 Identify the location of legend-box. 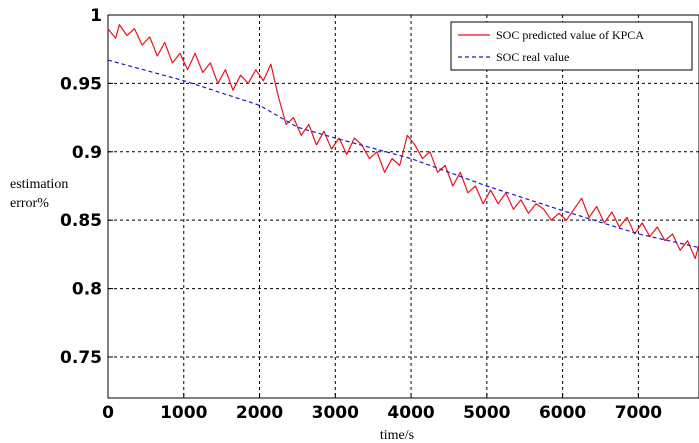
(571, 46).